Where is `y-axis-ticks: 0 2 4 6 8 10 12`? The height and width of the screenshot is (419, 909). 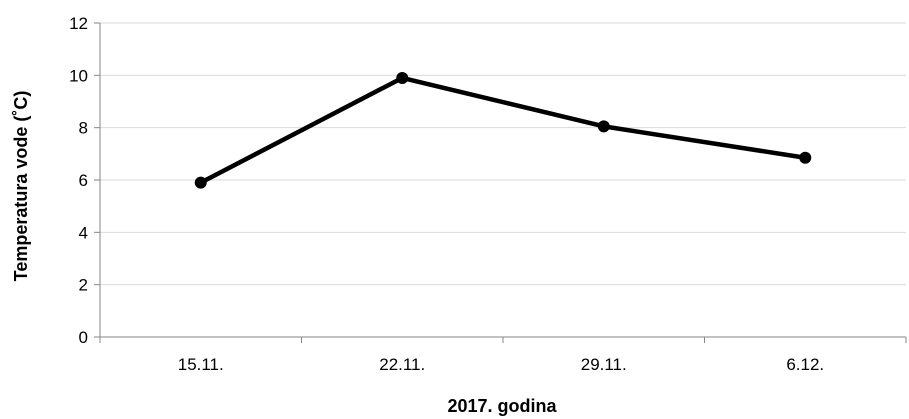
y-axis-ticks: 0 2 4 6 8 10 12 is located at coordinates (84, 180).